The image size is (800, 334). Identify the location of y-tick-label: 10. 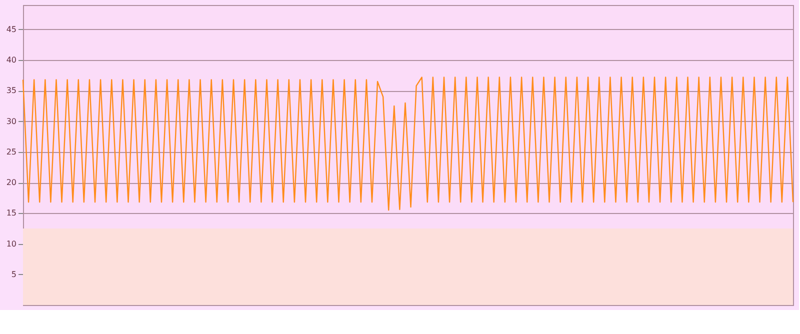
(11, 243).